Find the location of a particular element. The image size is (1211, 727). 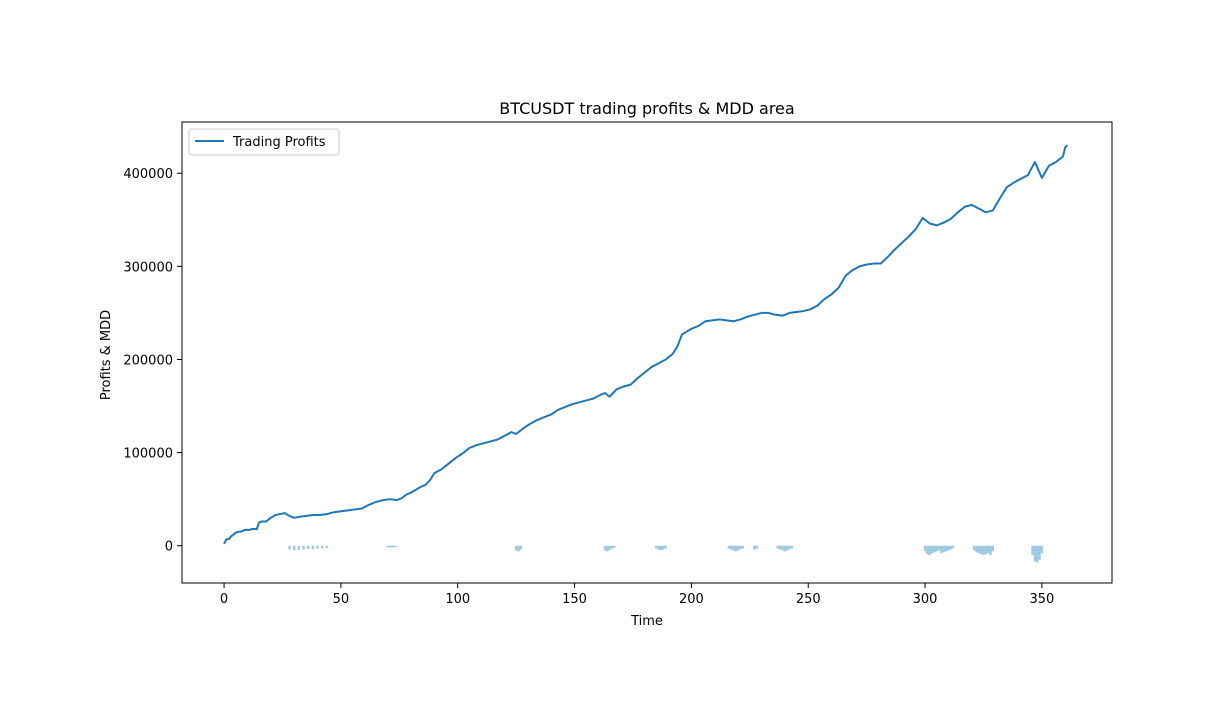

x-axis-ticks: 0 50 100 150 200 250 300 350 is located at coordinates (637, 595).